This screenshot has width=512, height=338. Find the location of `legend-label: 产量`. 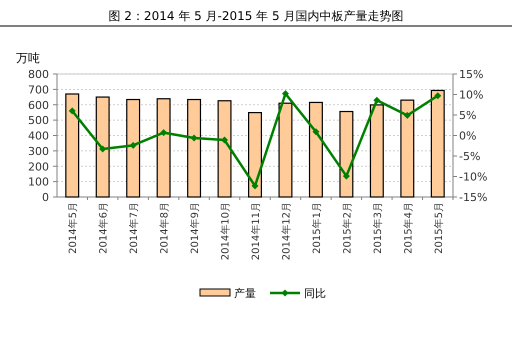

legend-label: 产量 is located at coordinates (245, 293).